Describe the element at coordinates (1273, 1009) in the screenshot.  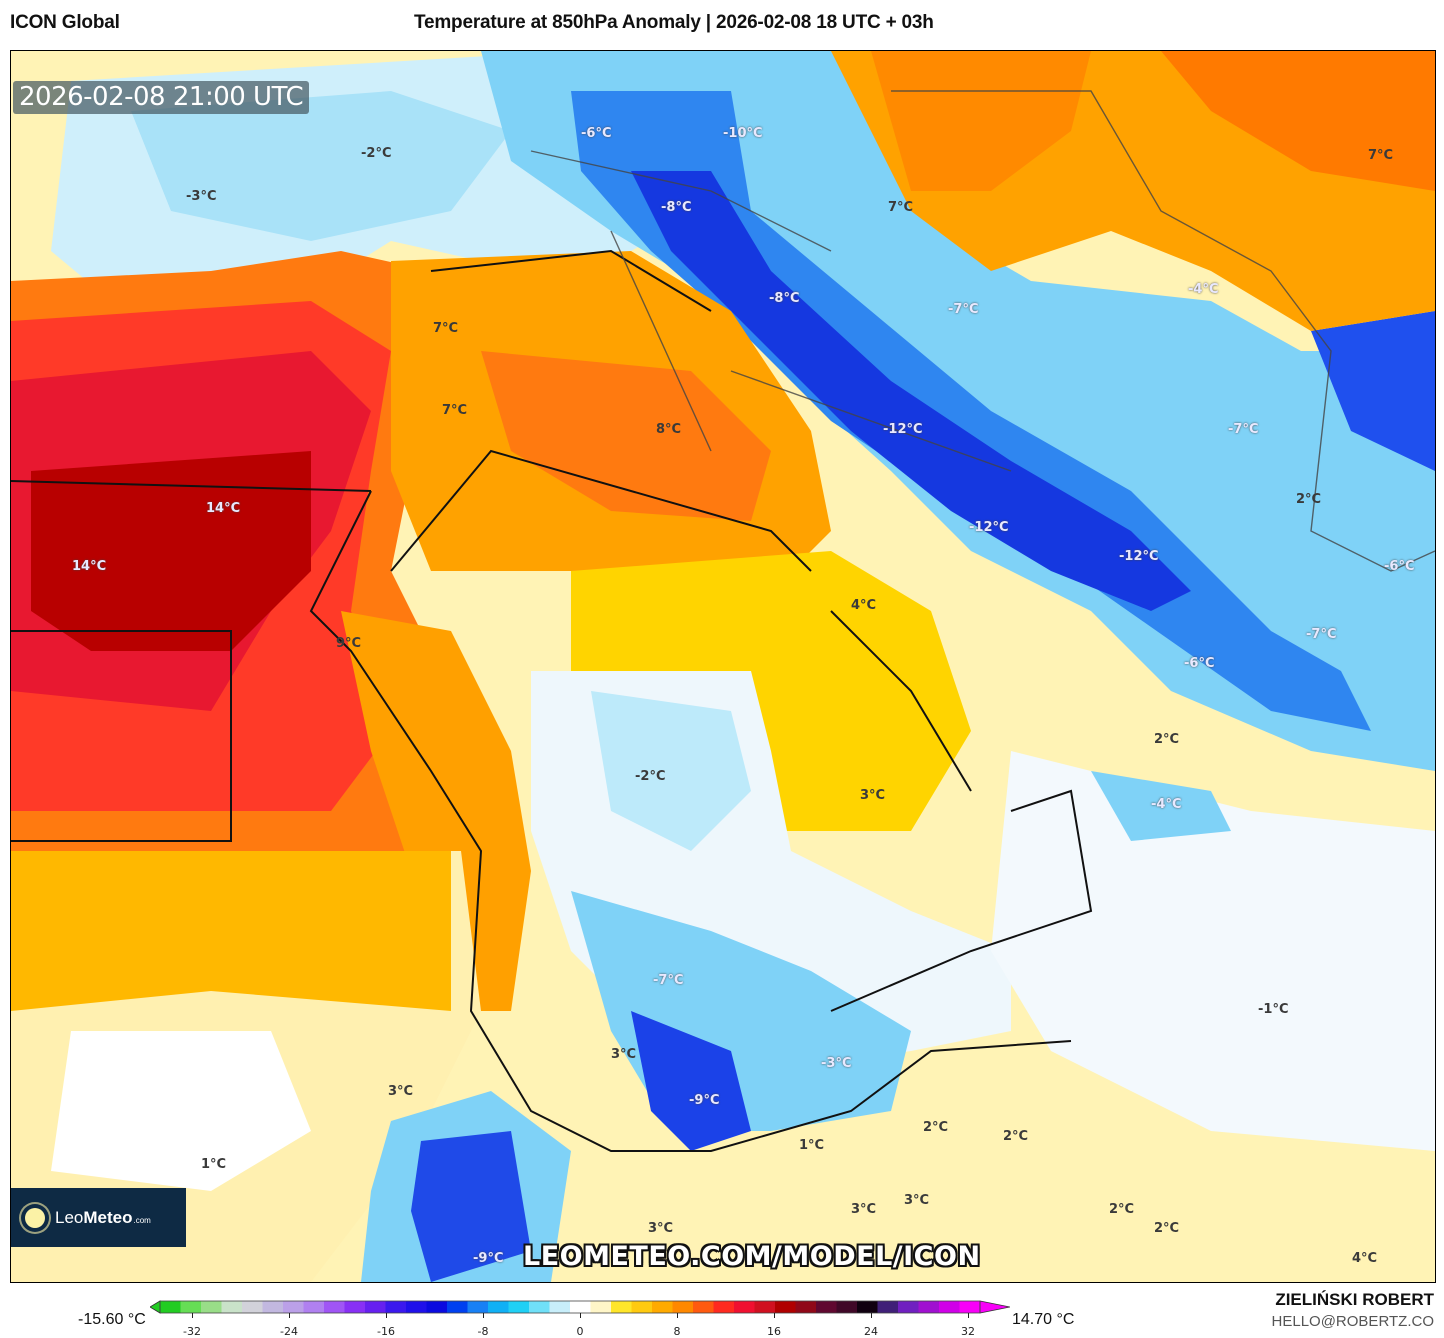
I see `temperature-label: -1°C` at that location.